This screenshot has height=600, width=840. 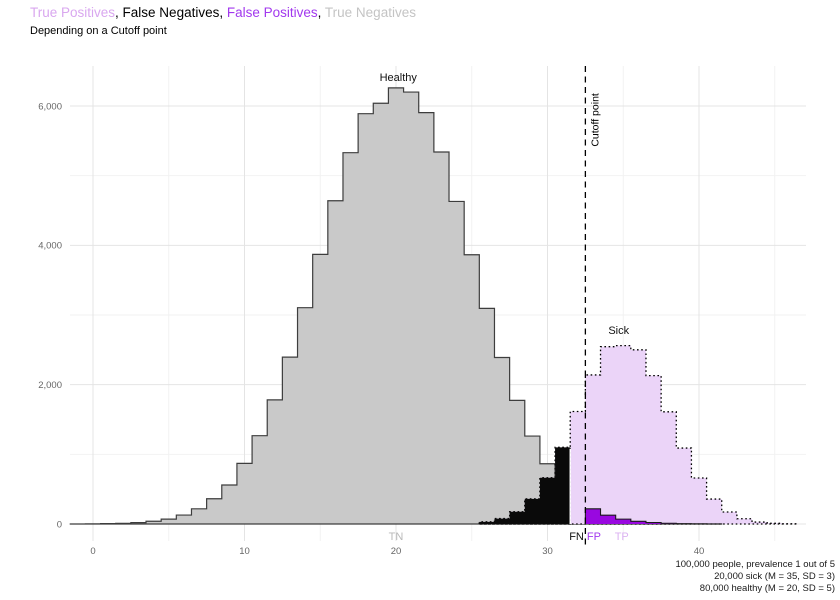 I want to click on cutoff-point-label: Cutoff point, so click(x=595, y=120).